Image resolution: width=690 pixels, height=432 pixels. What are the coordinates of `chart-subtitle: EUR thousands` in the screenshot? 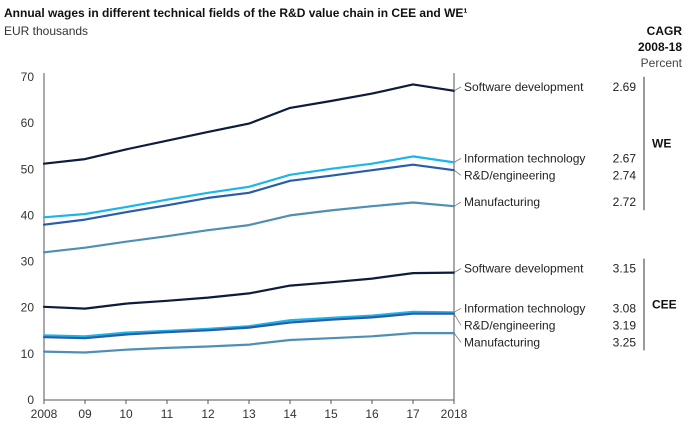 It's located at (46, 31).